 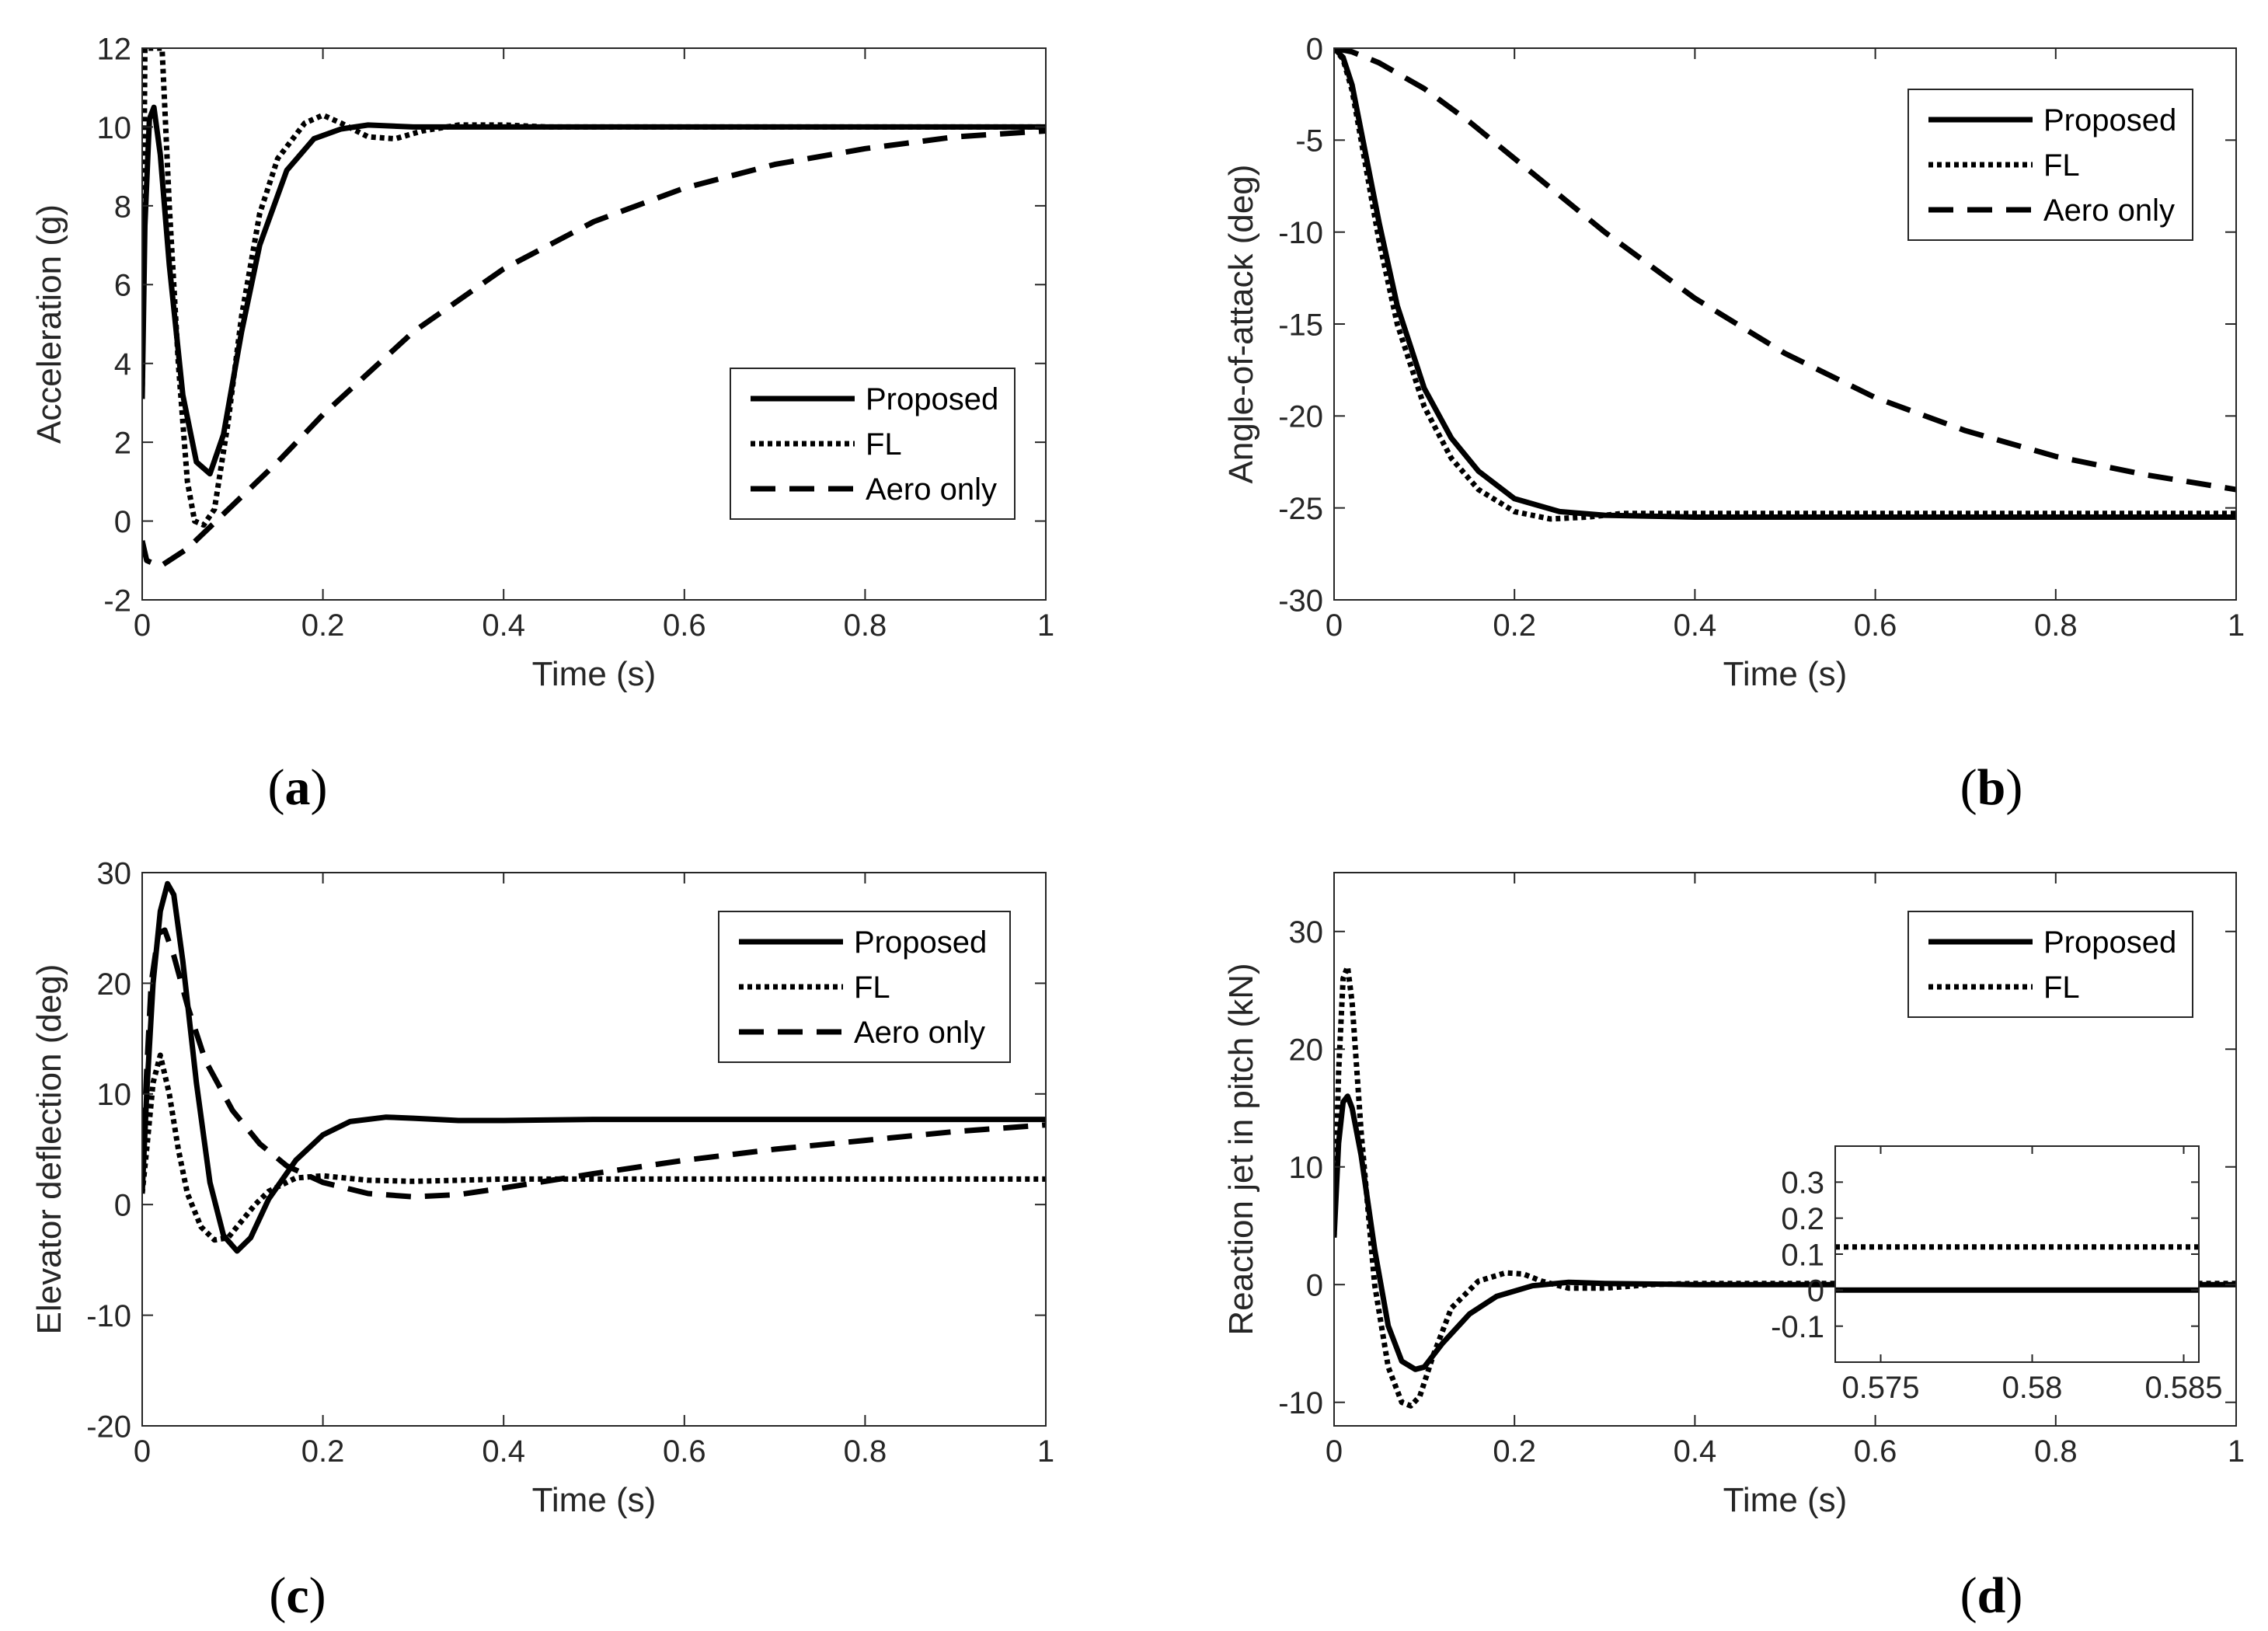 I want to click on legend: Proposed FL, so click(x=2050, y=965).